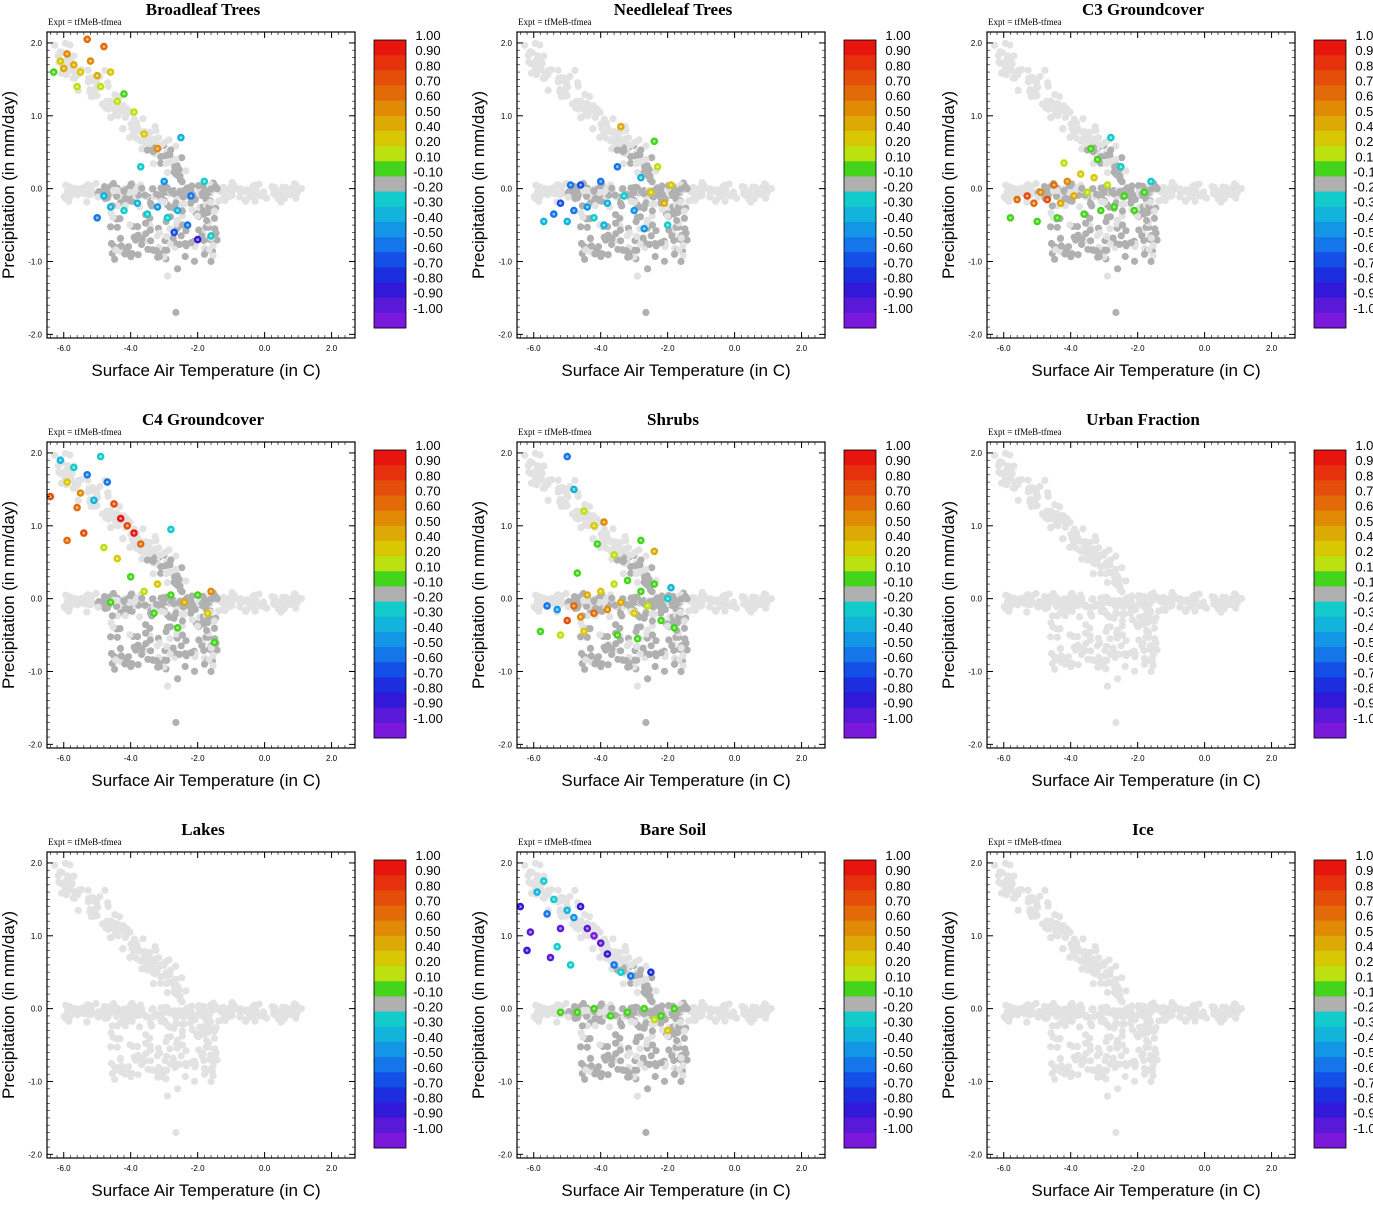  I want to click on colorbar-label: 0.60, so click(897, 96).